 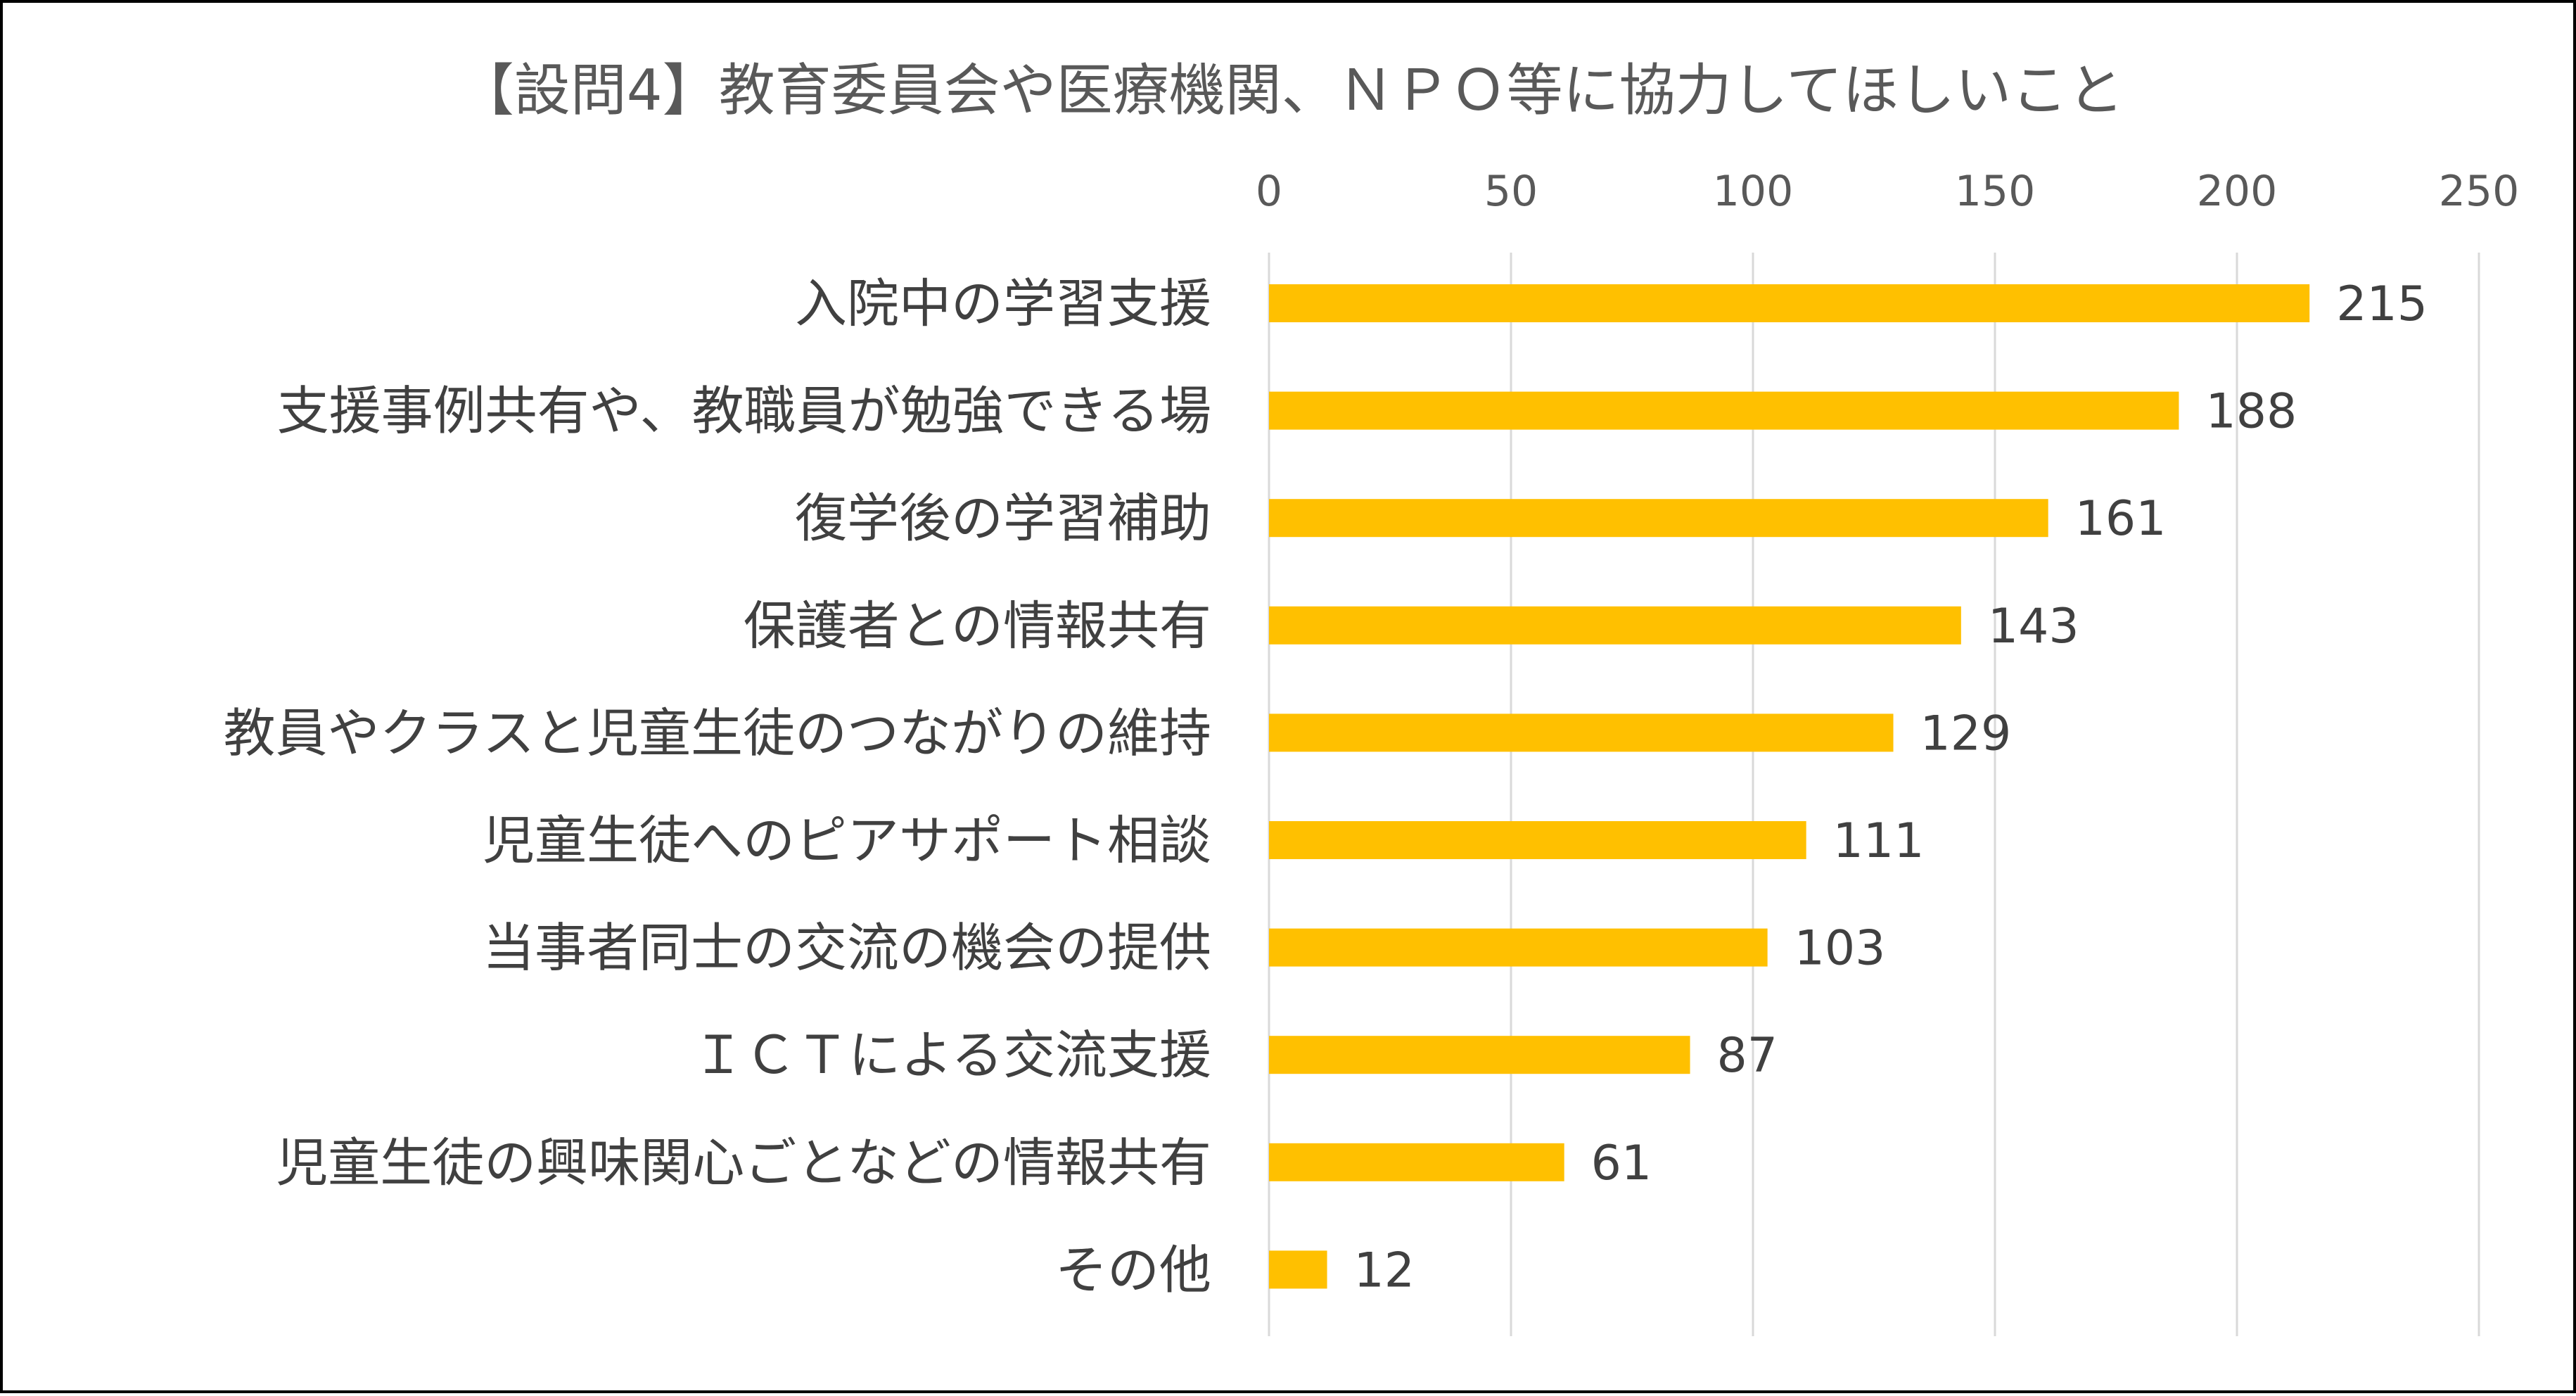 What do you see at coordinates (2382, 304) in the screenshot?
I see `data-label: 215` at bounding box center [2382, 304].